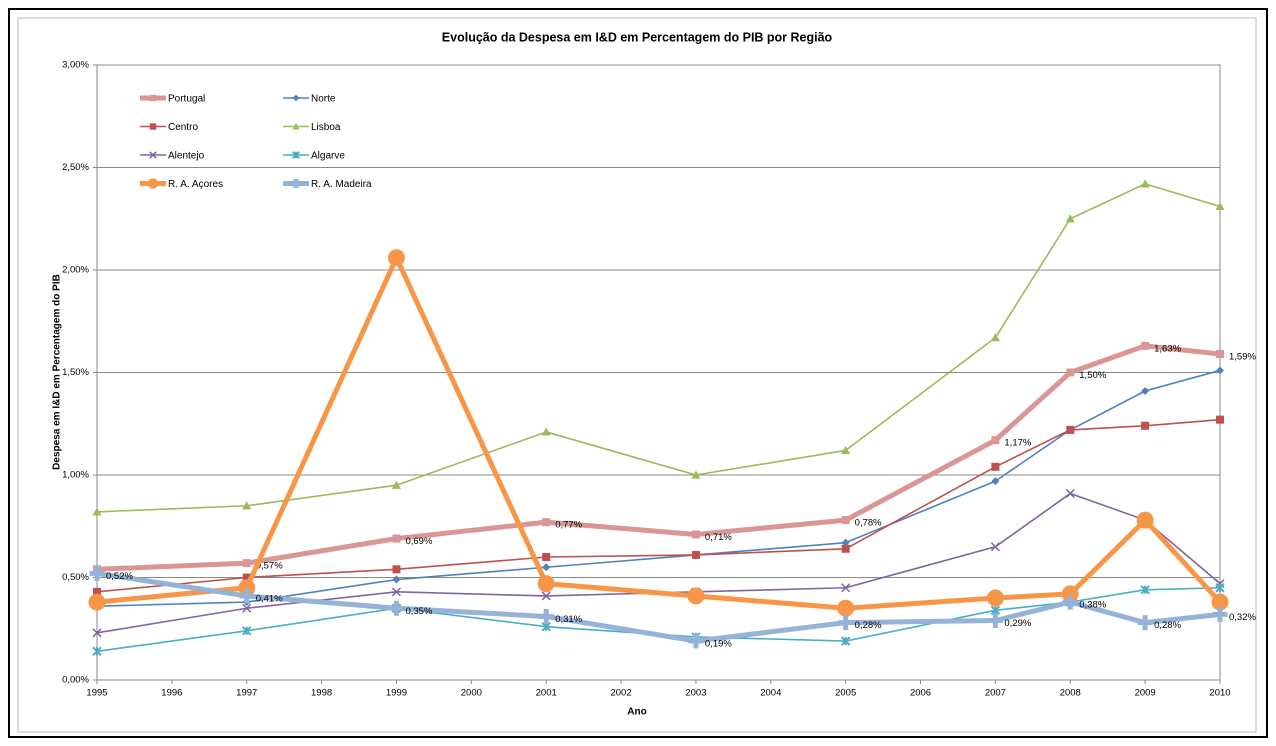  What do you see at coordinates (1092, 375) in the screenshot?
I see `data-label: 1,50%` at bounding box center [1092, 375].